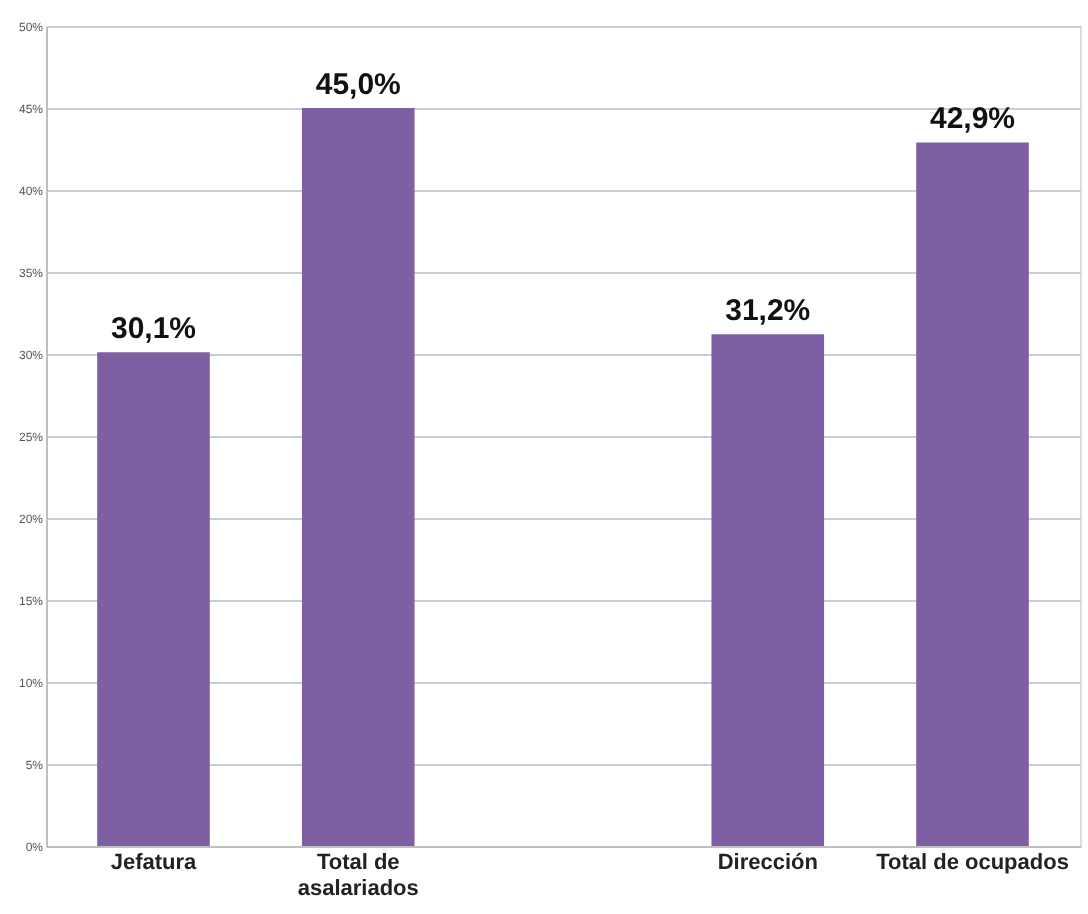 Image resolution: width=1088 pixels, height=914 pixels. I want to click on x-tick-label: Total de ocupados, so click(972, 863).